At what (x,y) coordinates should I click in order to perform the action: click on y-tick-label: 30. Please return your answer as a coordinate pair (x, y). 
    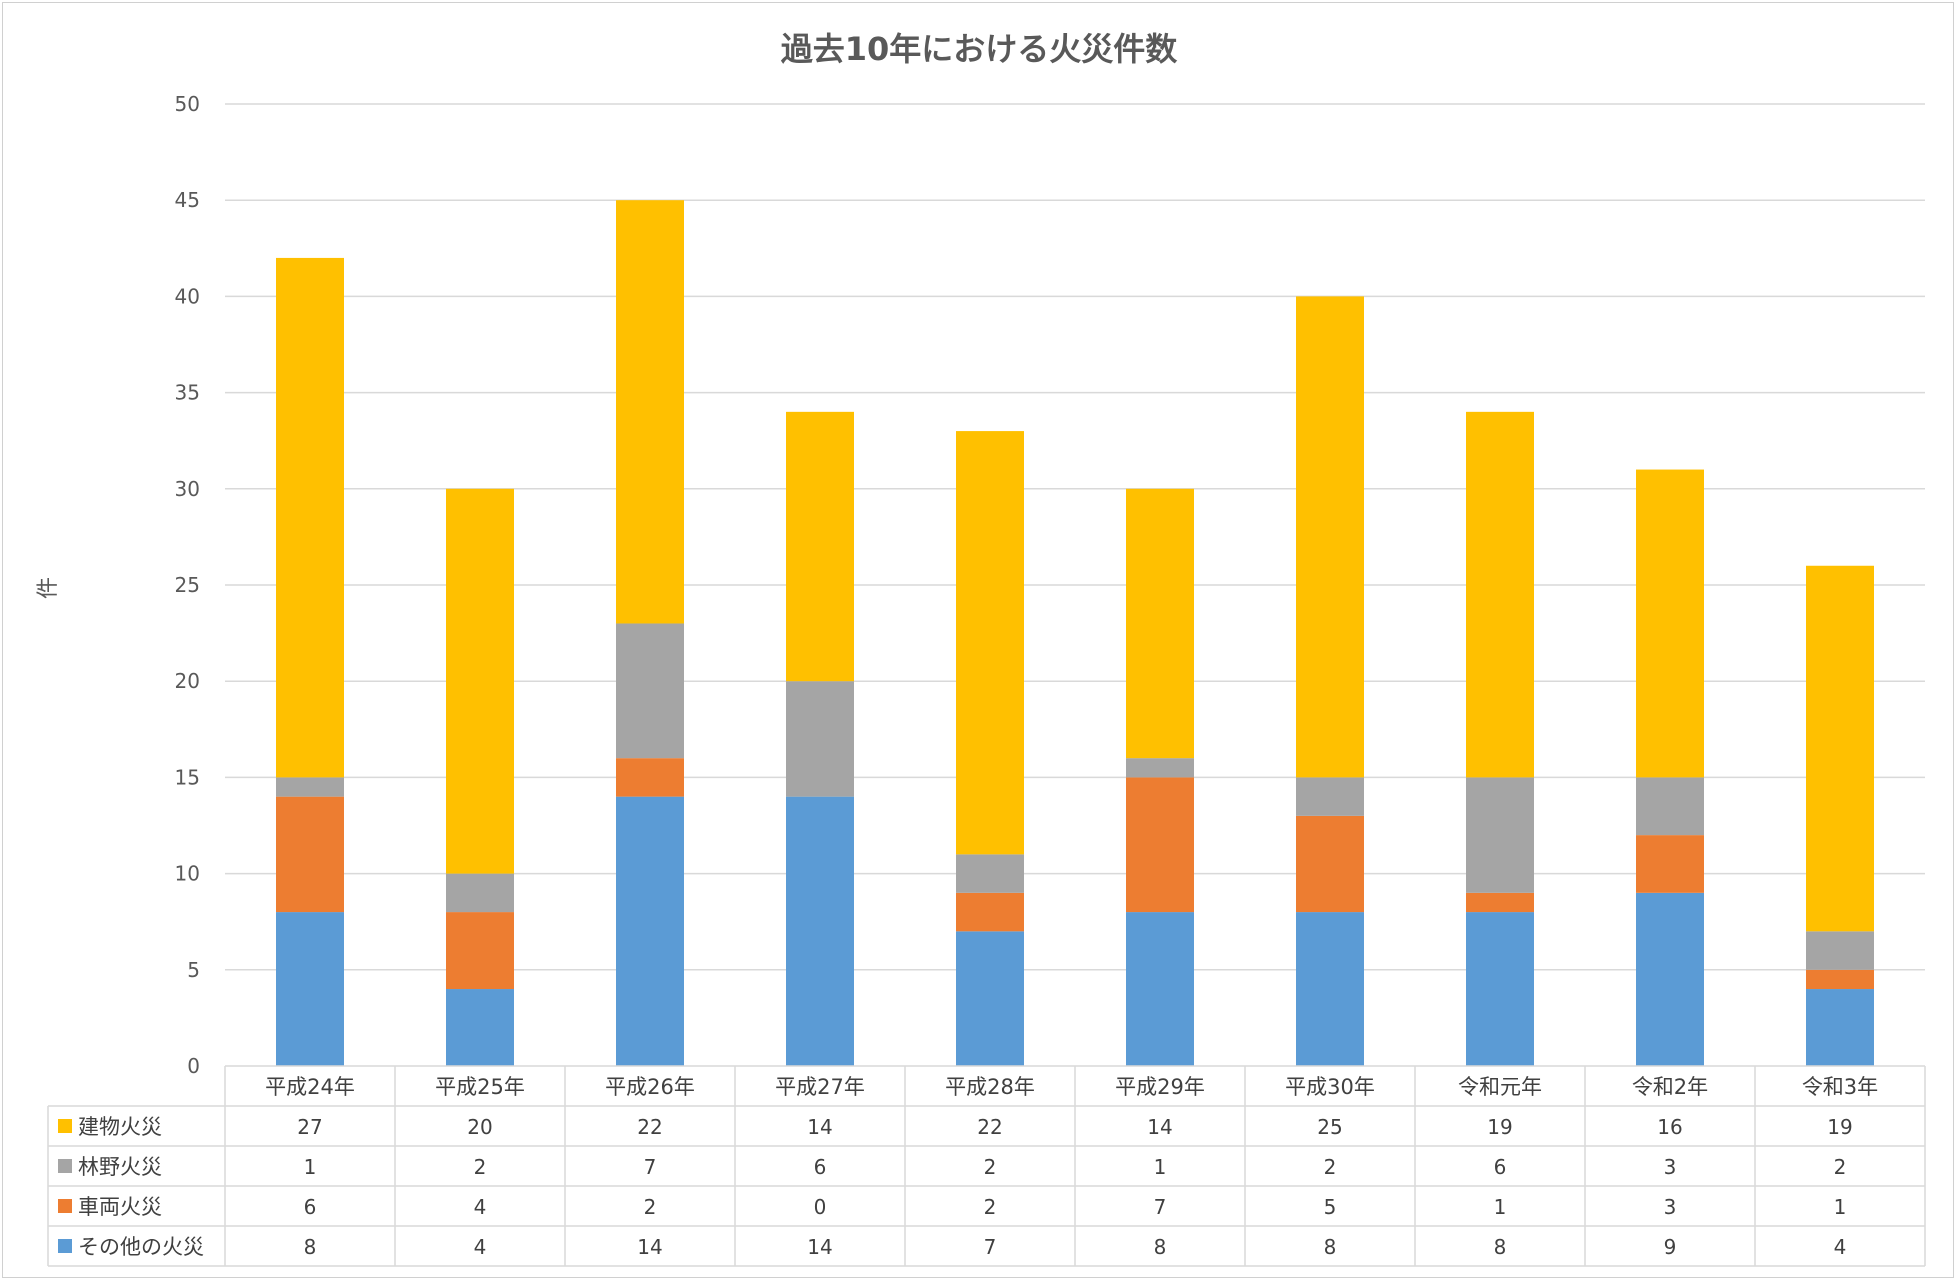
    Looking at the image, I should click on (187, 489).